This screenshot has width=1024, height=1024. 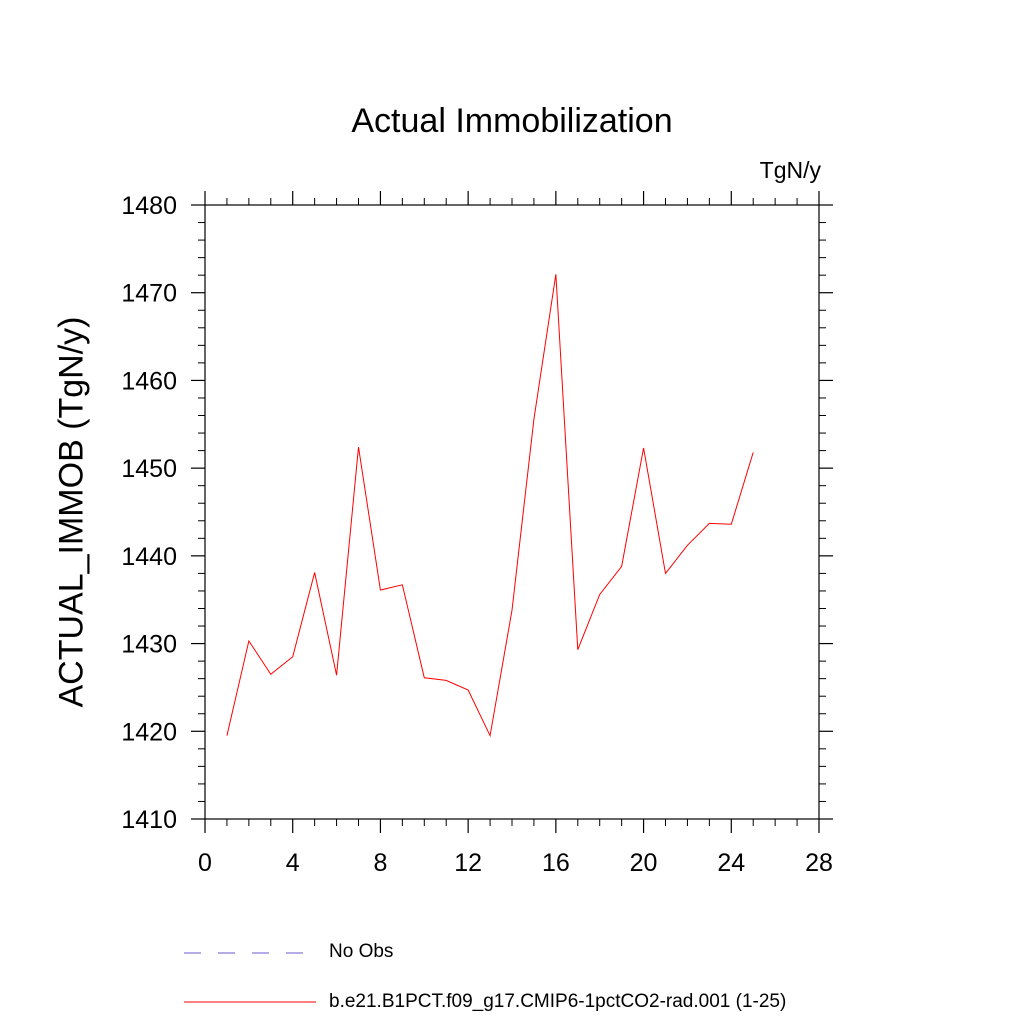 What do you see at coordinates (380, 863) in the screenshot?
I see `x-tick-label: 8` at bounding box center [380, 863].